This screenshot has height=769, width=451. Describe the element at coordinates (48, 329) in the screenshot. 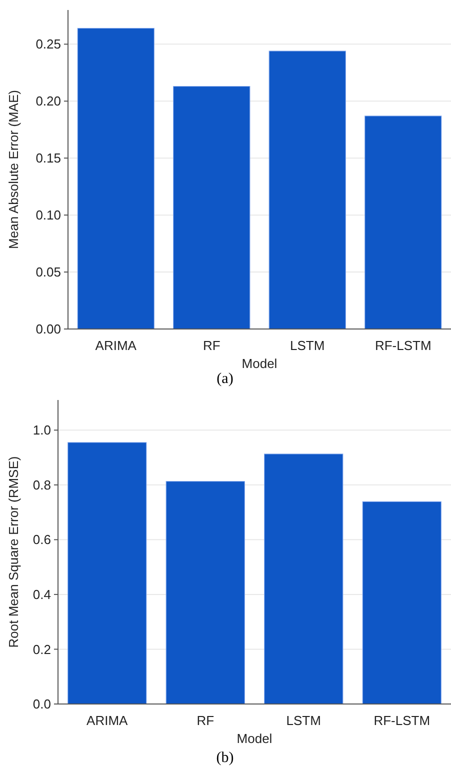

I see `y-tick-label: 0.00` at that location.